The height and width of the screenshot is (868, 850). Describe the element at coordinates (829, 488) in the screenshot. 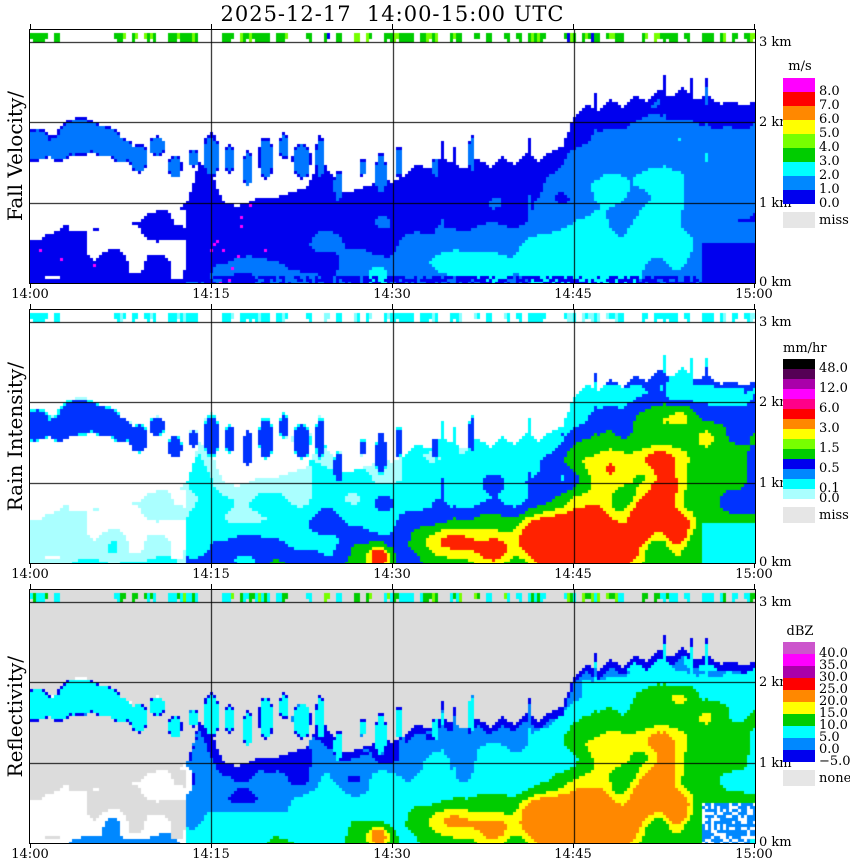

I see `legend-label: 0.1` at that location.